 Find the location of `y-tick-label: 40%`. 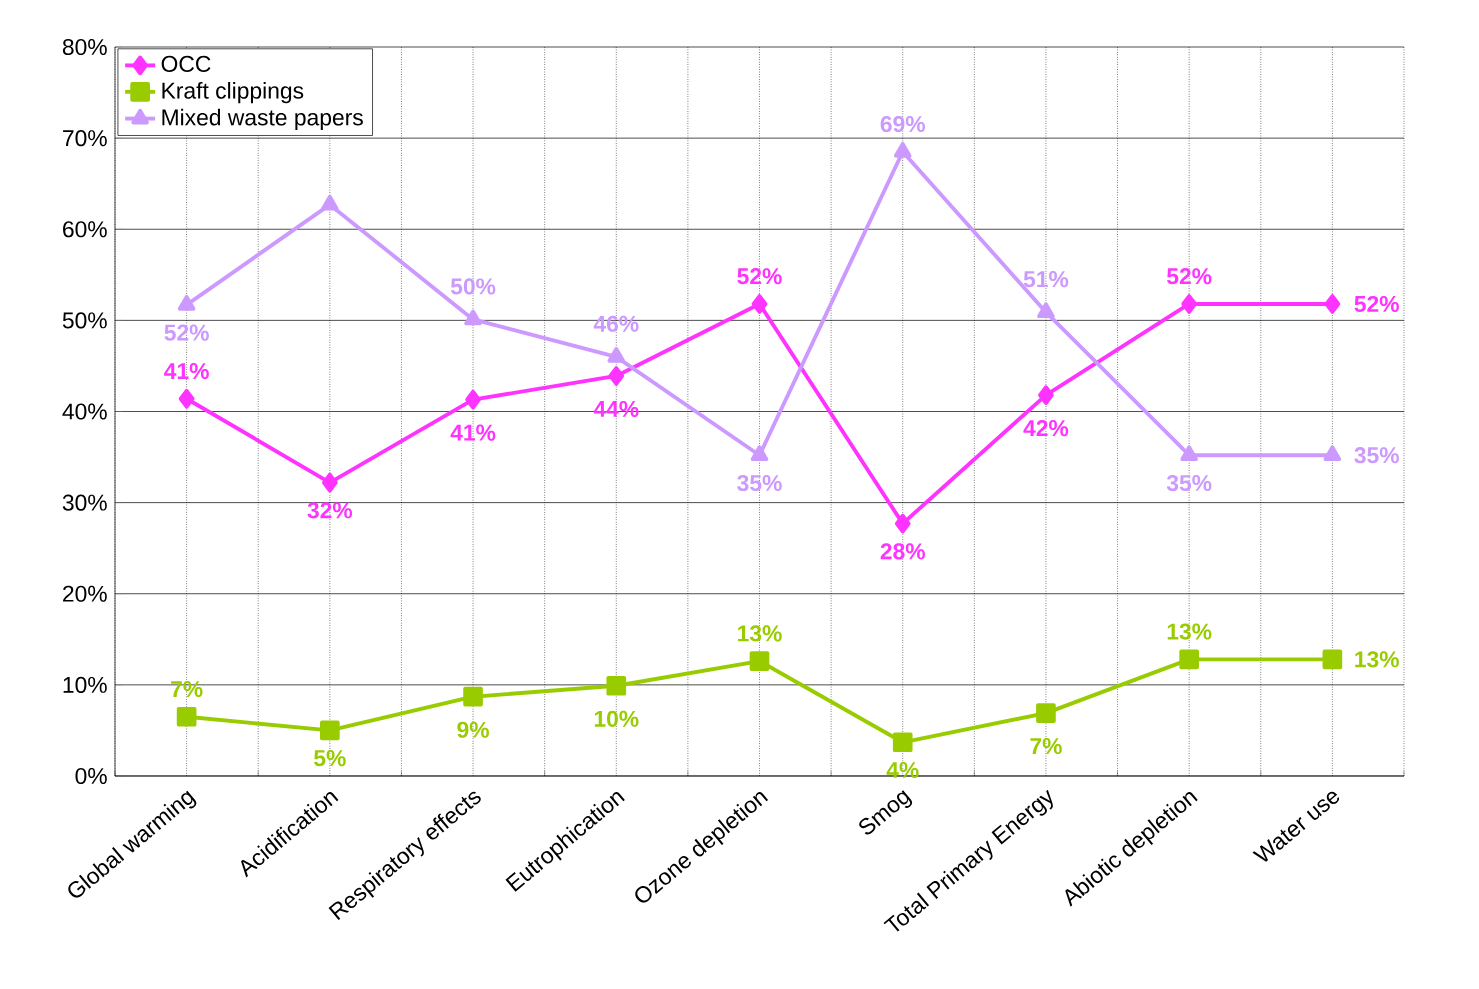

y-tick-label: 40% is located at coordinates (84, 411).